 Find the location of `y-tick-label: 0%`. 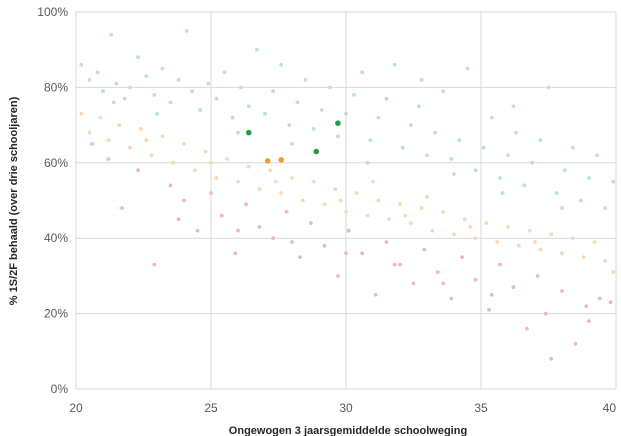

y-tick-label: 0% is located at coordinates (60, 389).